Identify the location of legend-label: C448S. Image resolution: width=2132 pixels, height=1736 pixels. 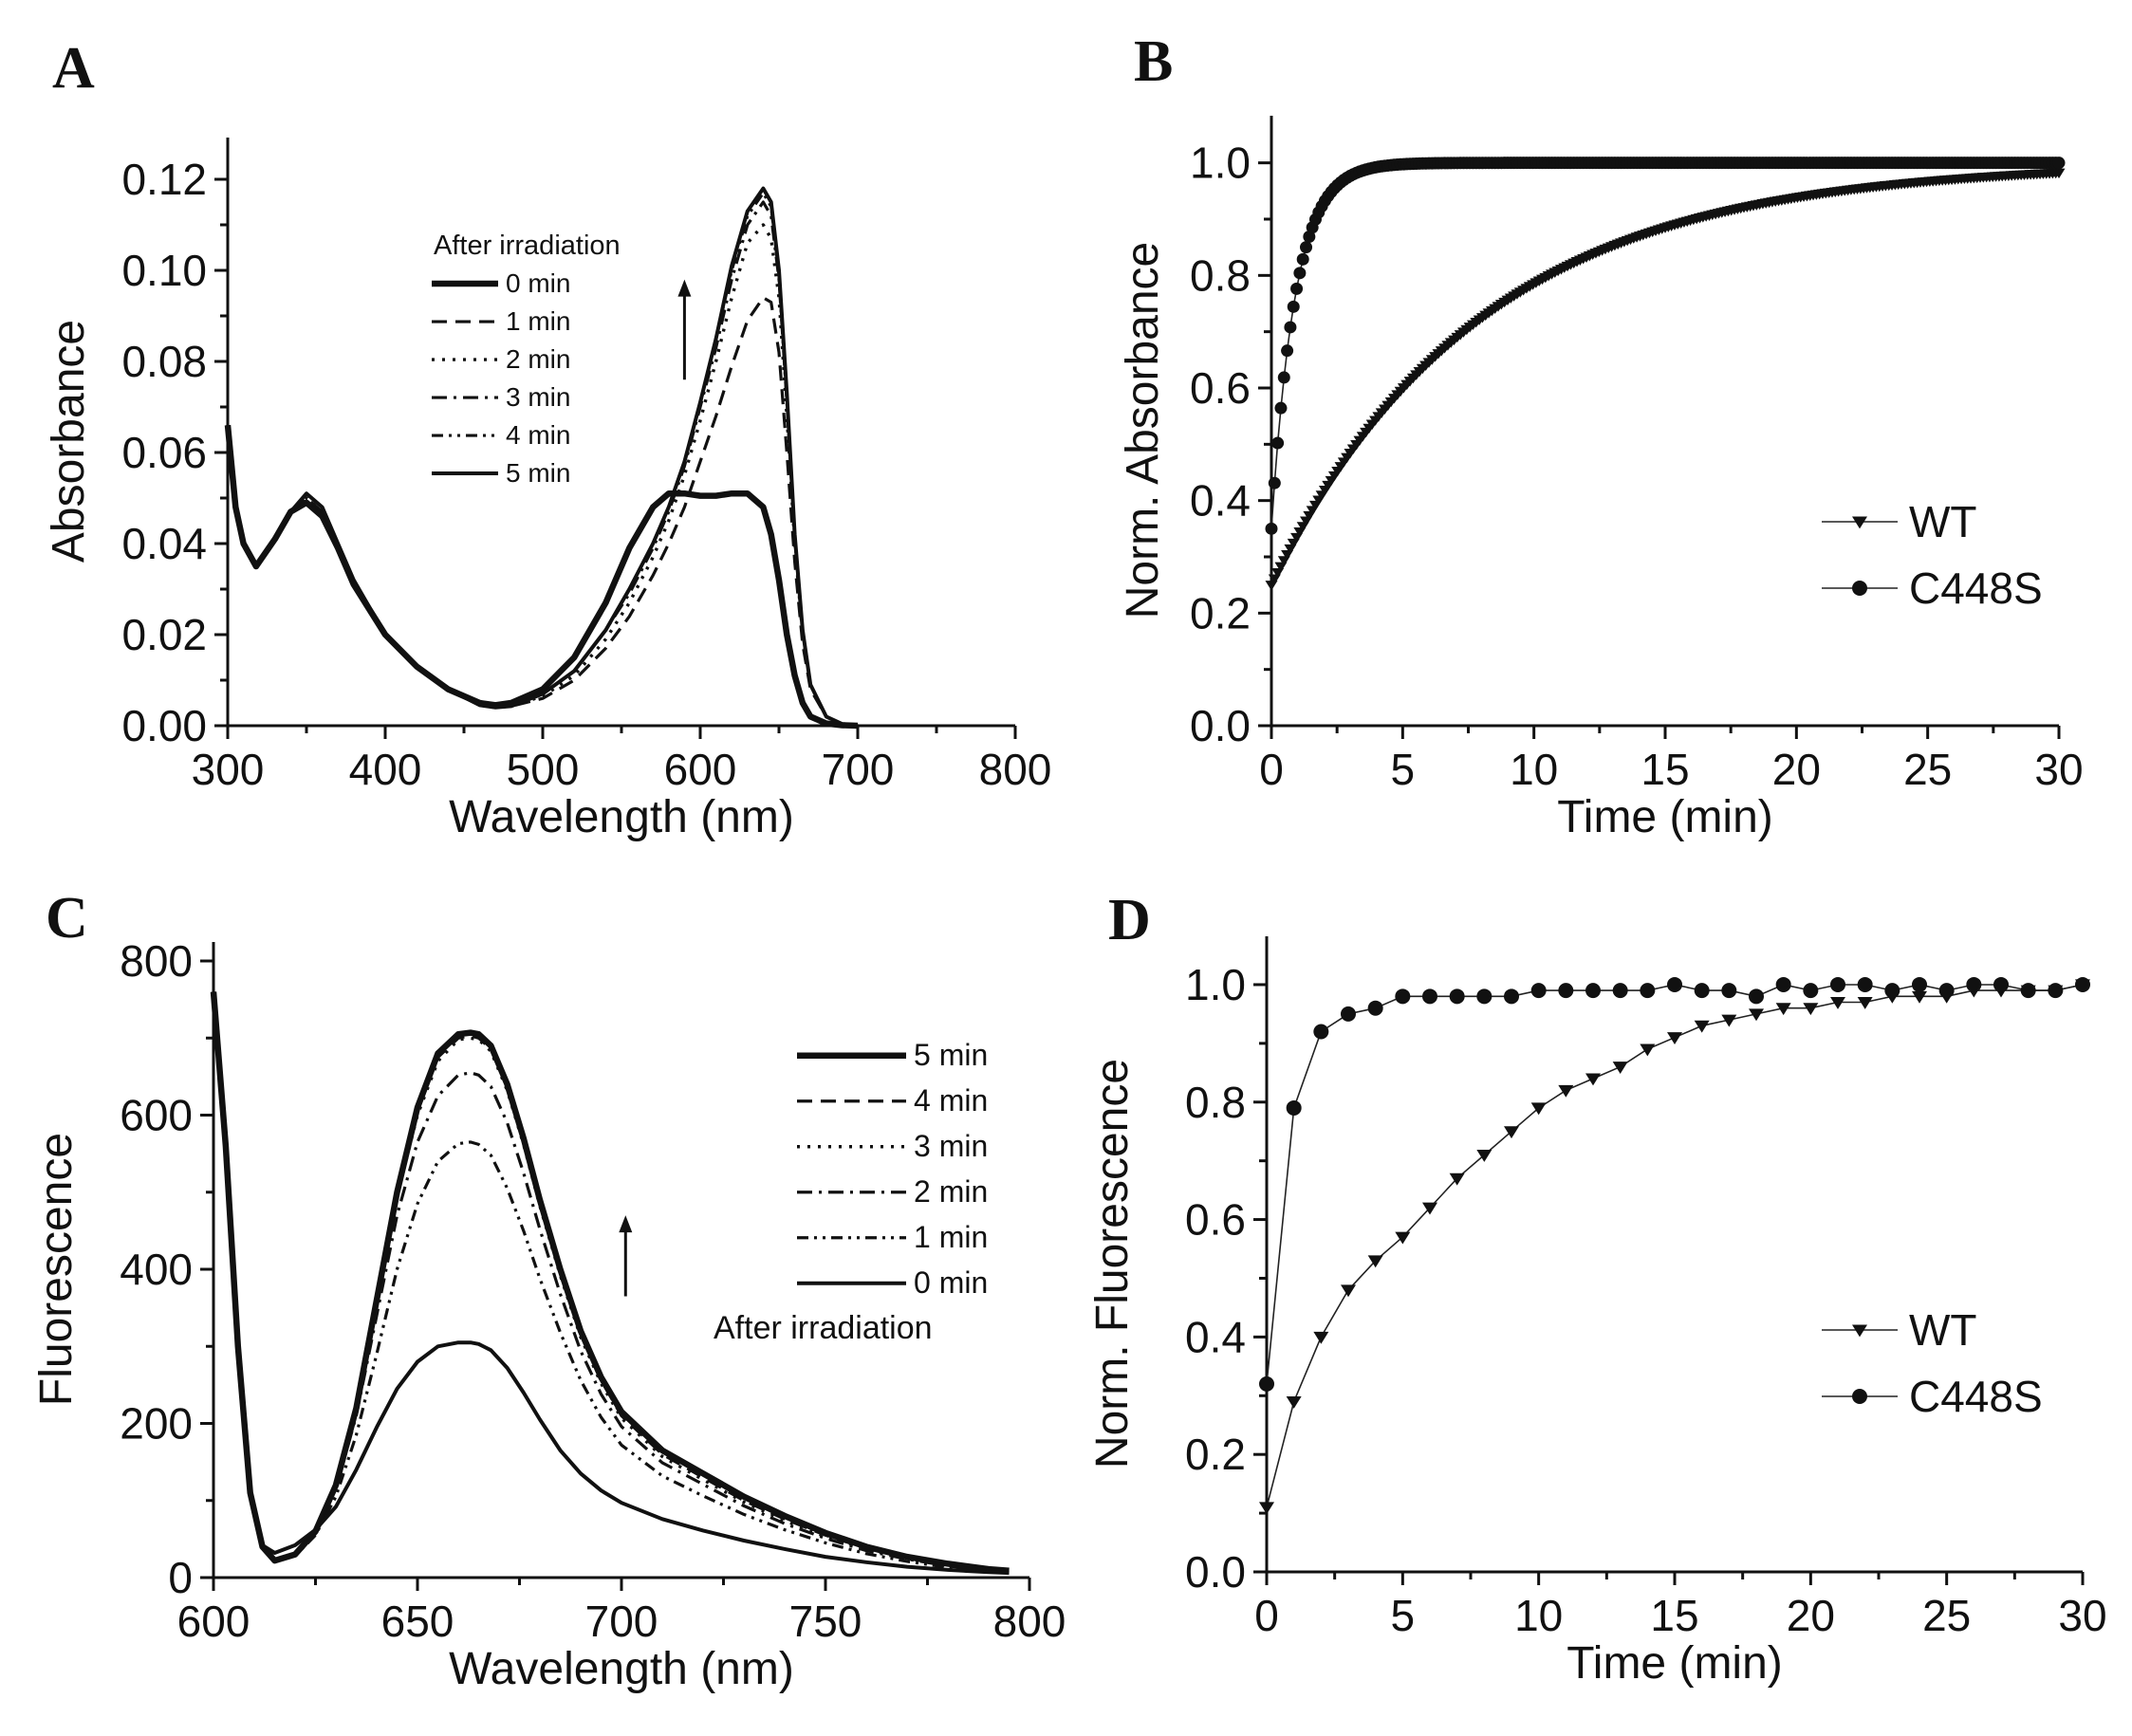
(1976, 588).